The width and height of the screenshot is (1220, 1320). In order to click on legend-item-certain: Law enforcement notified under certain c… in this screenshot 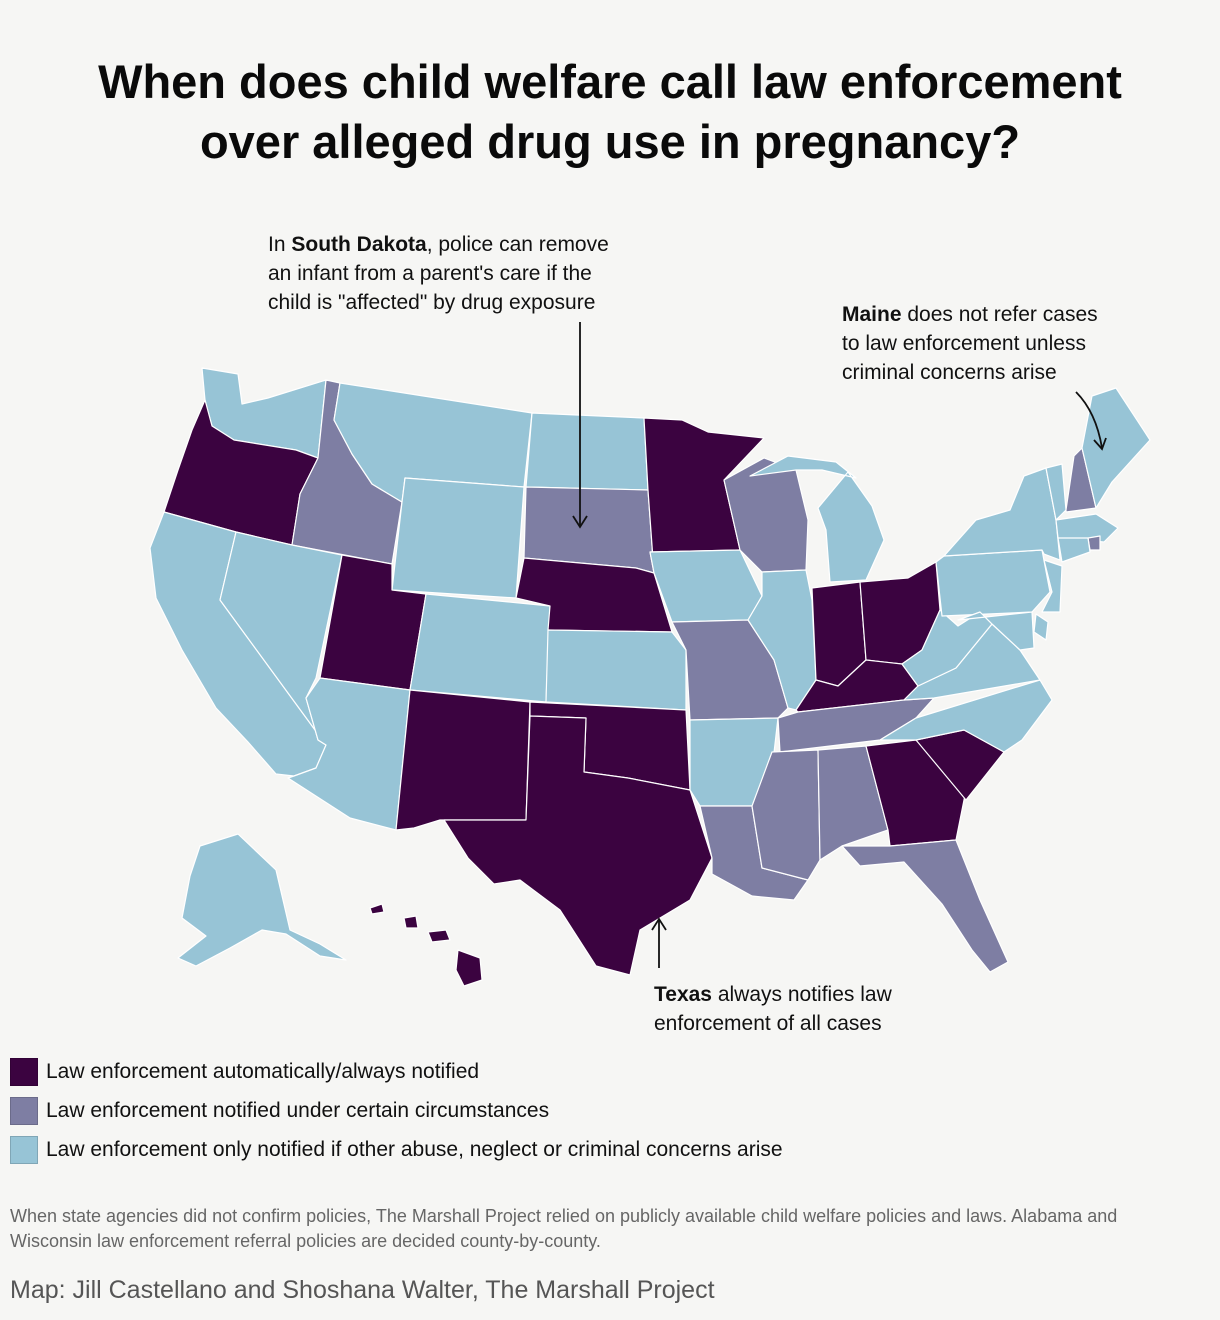, I will do `click(396, 1110)`.